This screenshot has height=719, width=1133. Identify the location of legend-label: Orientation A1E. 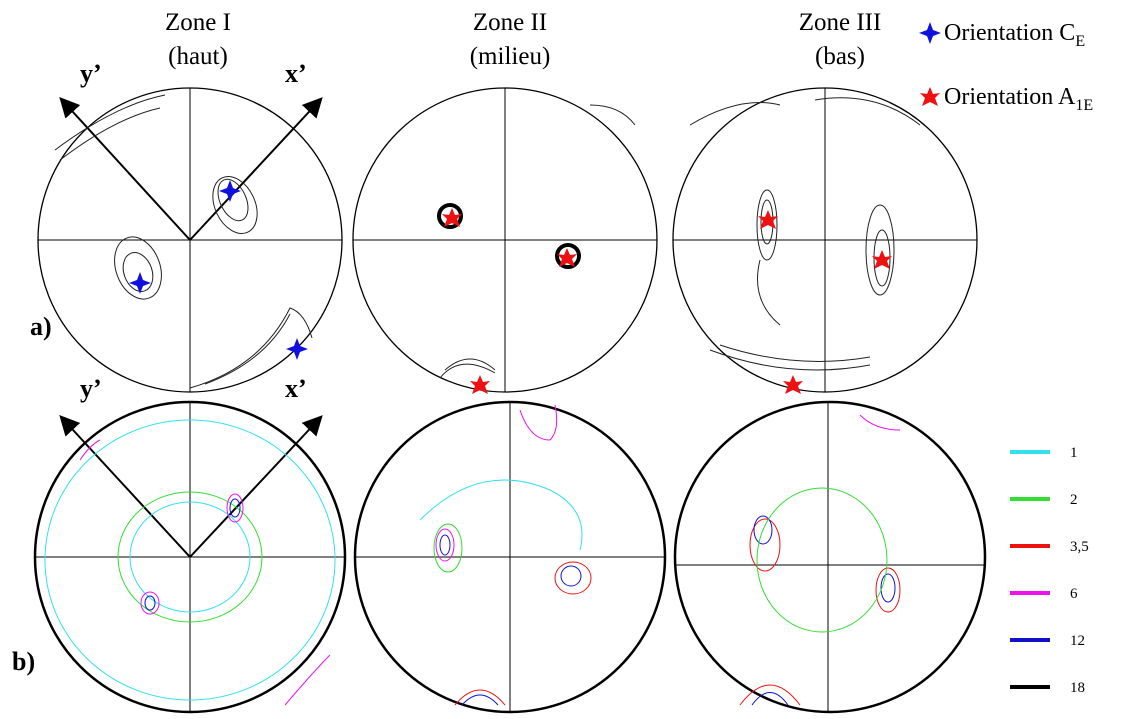
(1018, 99).